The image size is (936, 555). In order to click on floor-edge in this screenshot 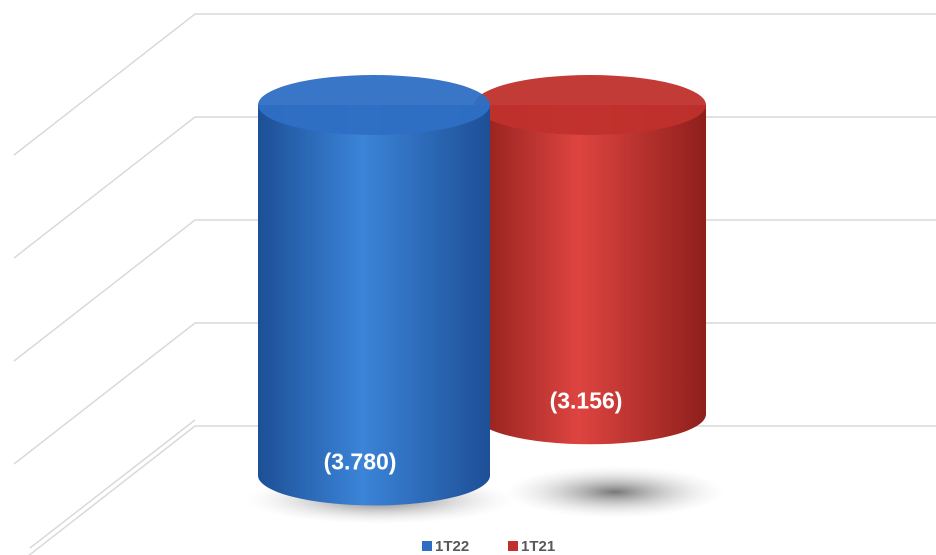, I will do `click(112, 484)`.